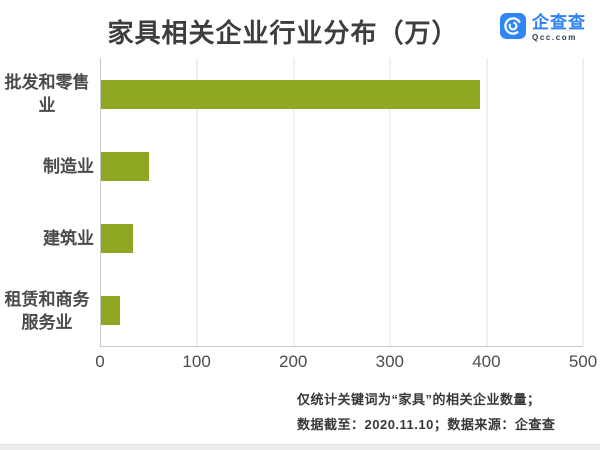  Describe the element at coordinates (486, 361) in the screenshot. I see `x-axis-tick-label: 400` at that location.